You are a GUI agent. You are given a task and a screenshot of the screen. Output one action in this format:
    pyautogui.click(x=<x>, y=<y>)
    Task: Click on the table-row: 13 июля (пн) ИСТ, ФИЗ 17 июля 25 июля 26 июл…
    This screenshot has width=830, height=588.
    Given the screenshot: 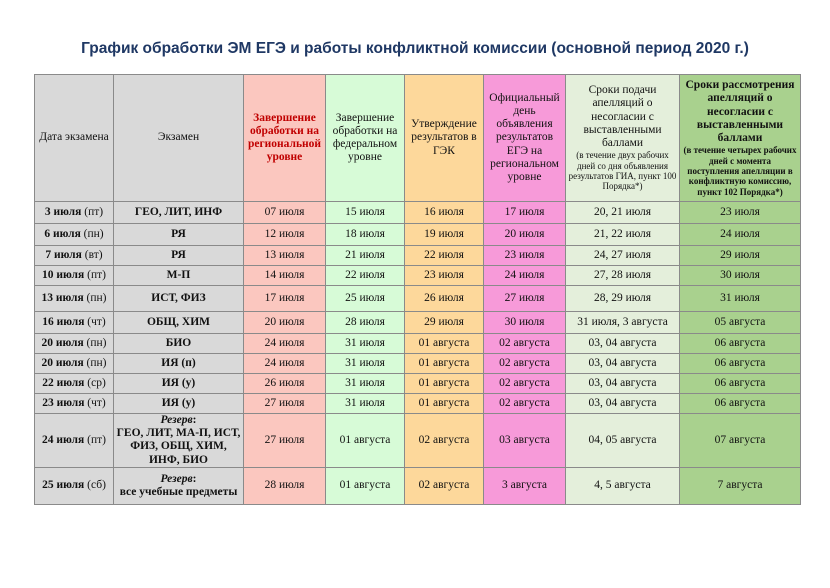 What is the action you would take?
    pyautogui.click(x=417, y=298)
    